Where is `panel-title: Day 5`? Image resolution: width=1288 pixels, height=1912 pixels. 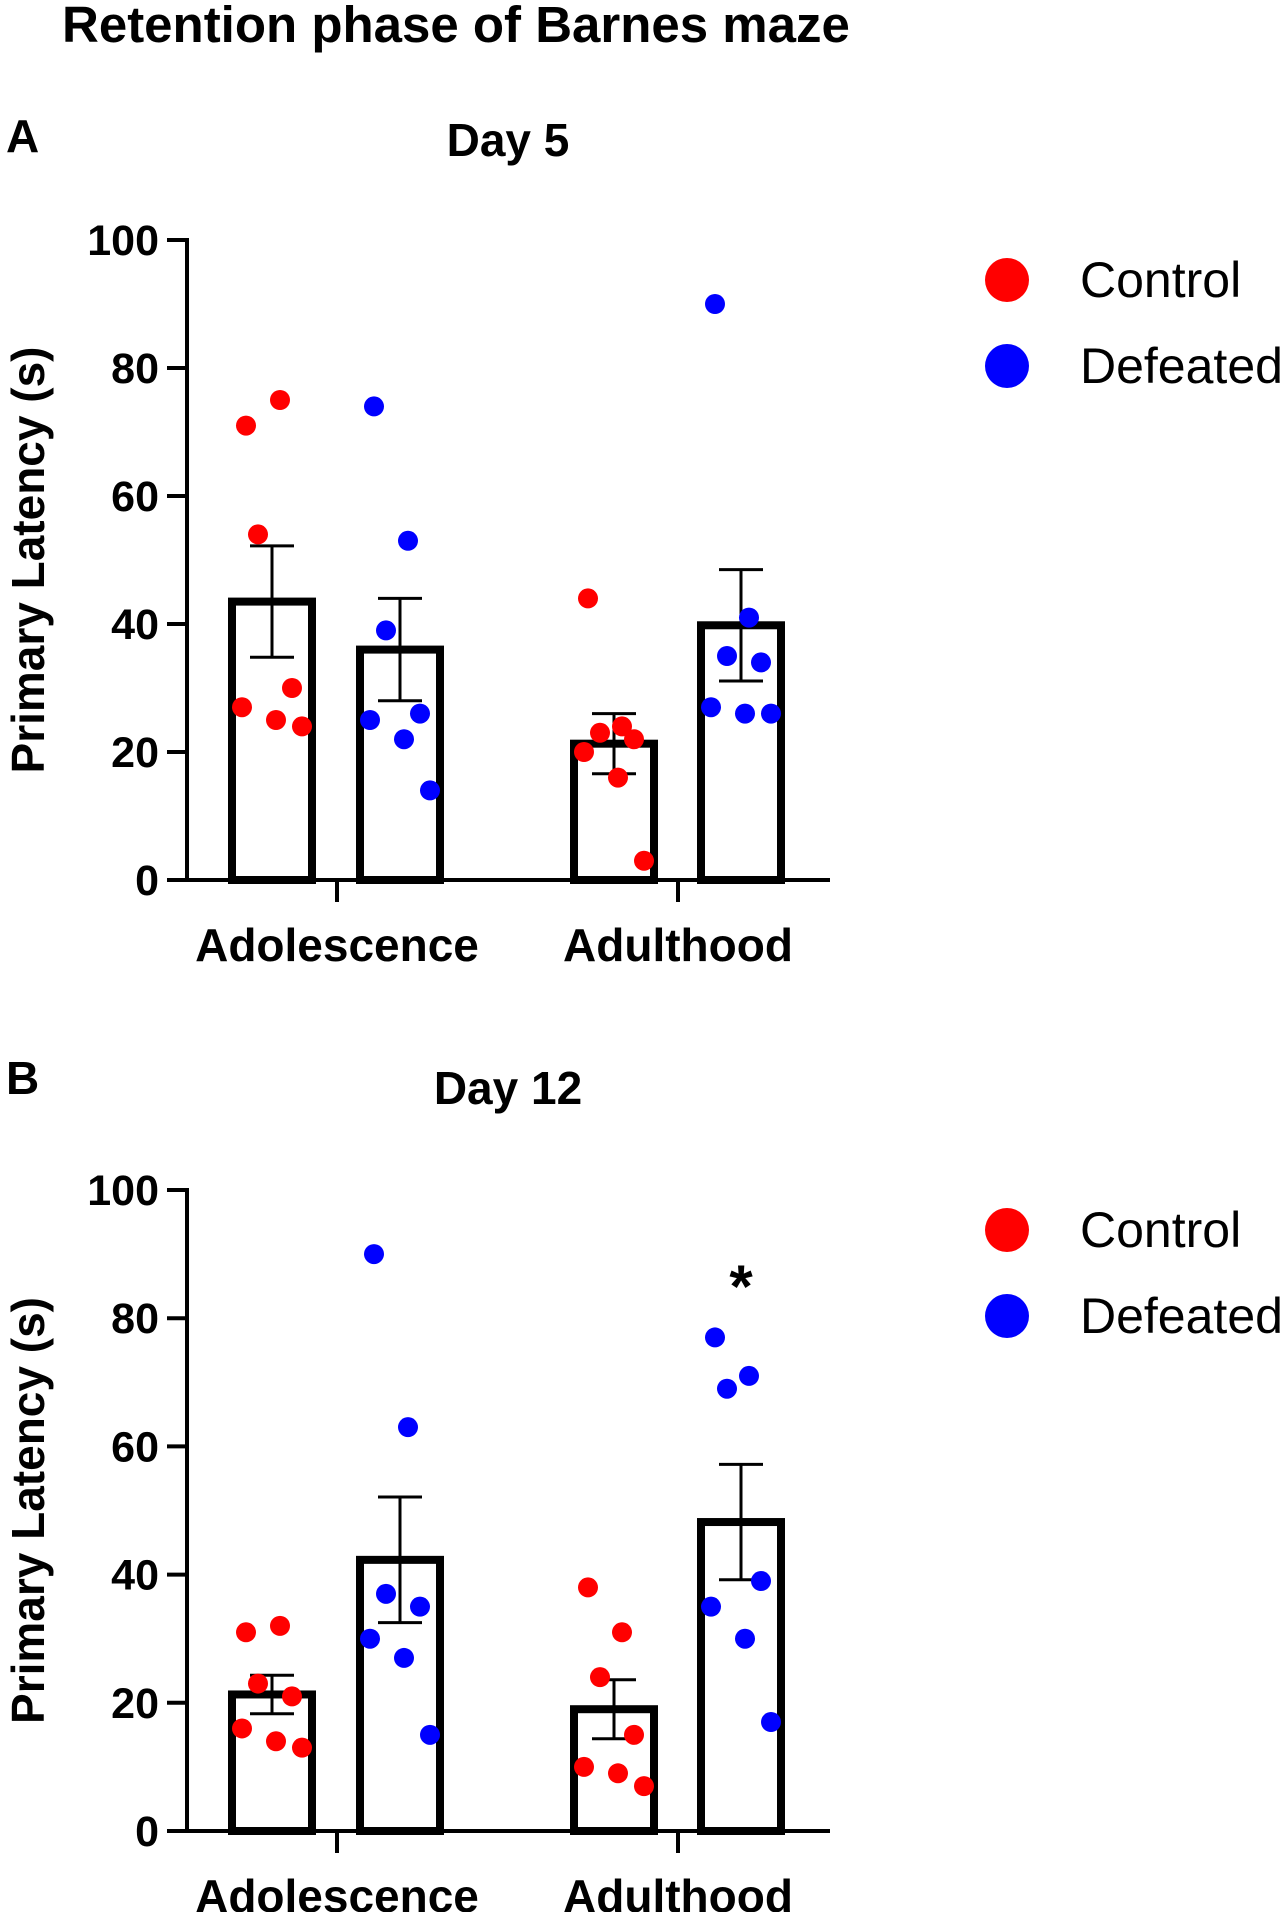 panel-title: Day 5 is located at coordinates (508, 140).